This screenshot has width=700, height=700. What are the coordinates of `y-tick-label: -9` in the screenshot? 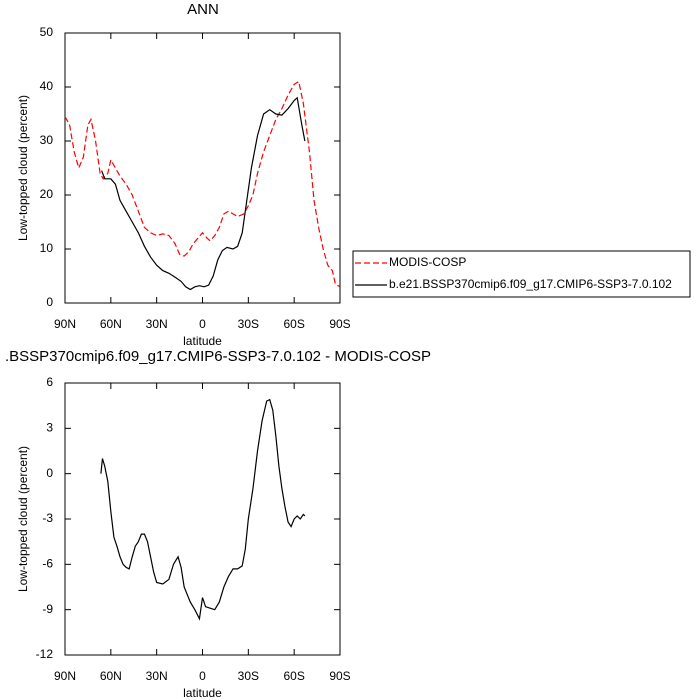 It's located at (47, 609).